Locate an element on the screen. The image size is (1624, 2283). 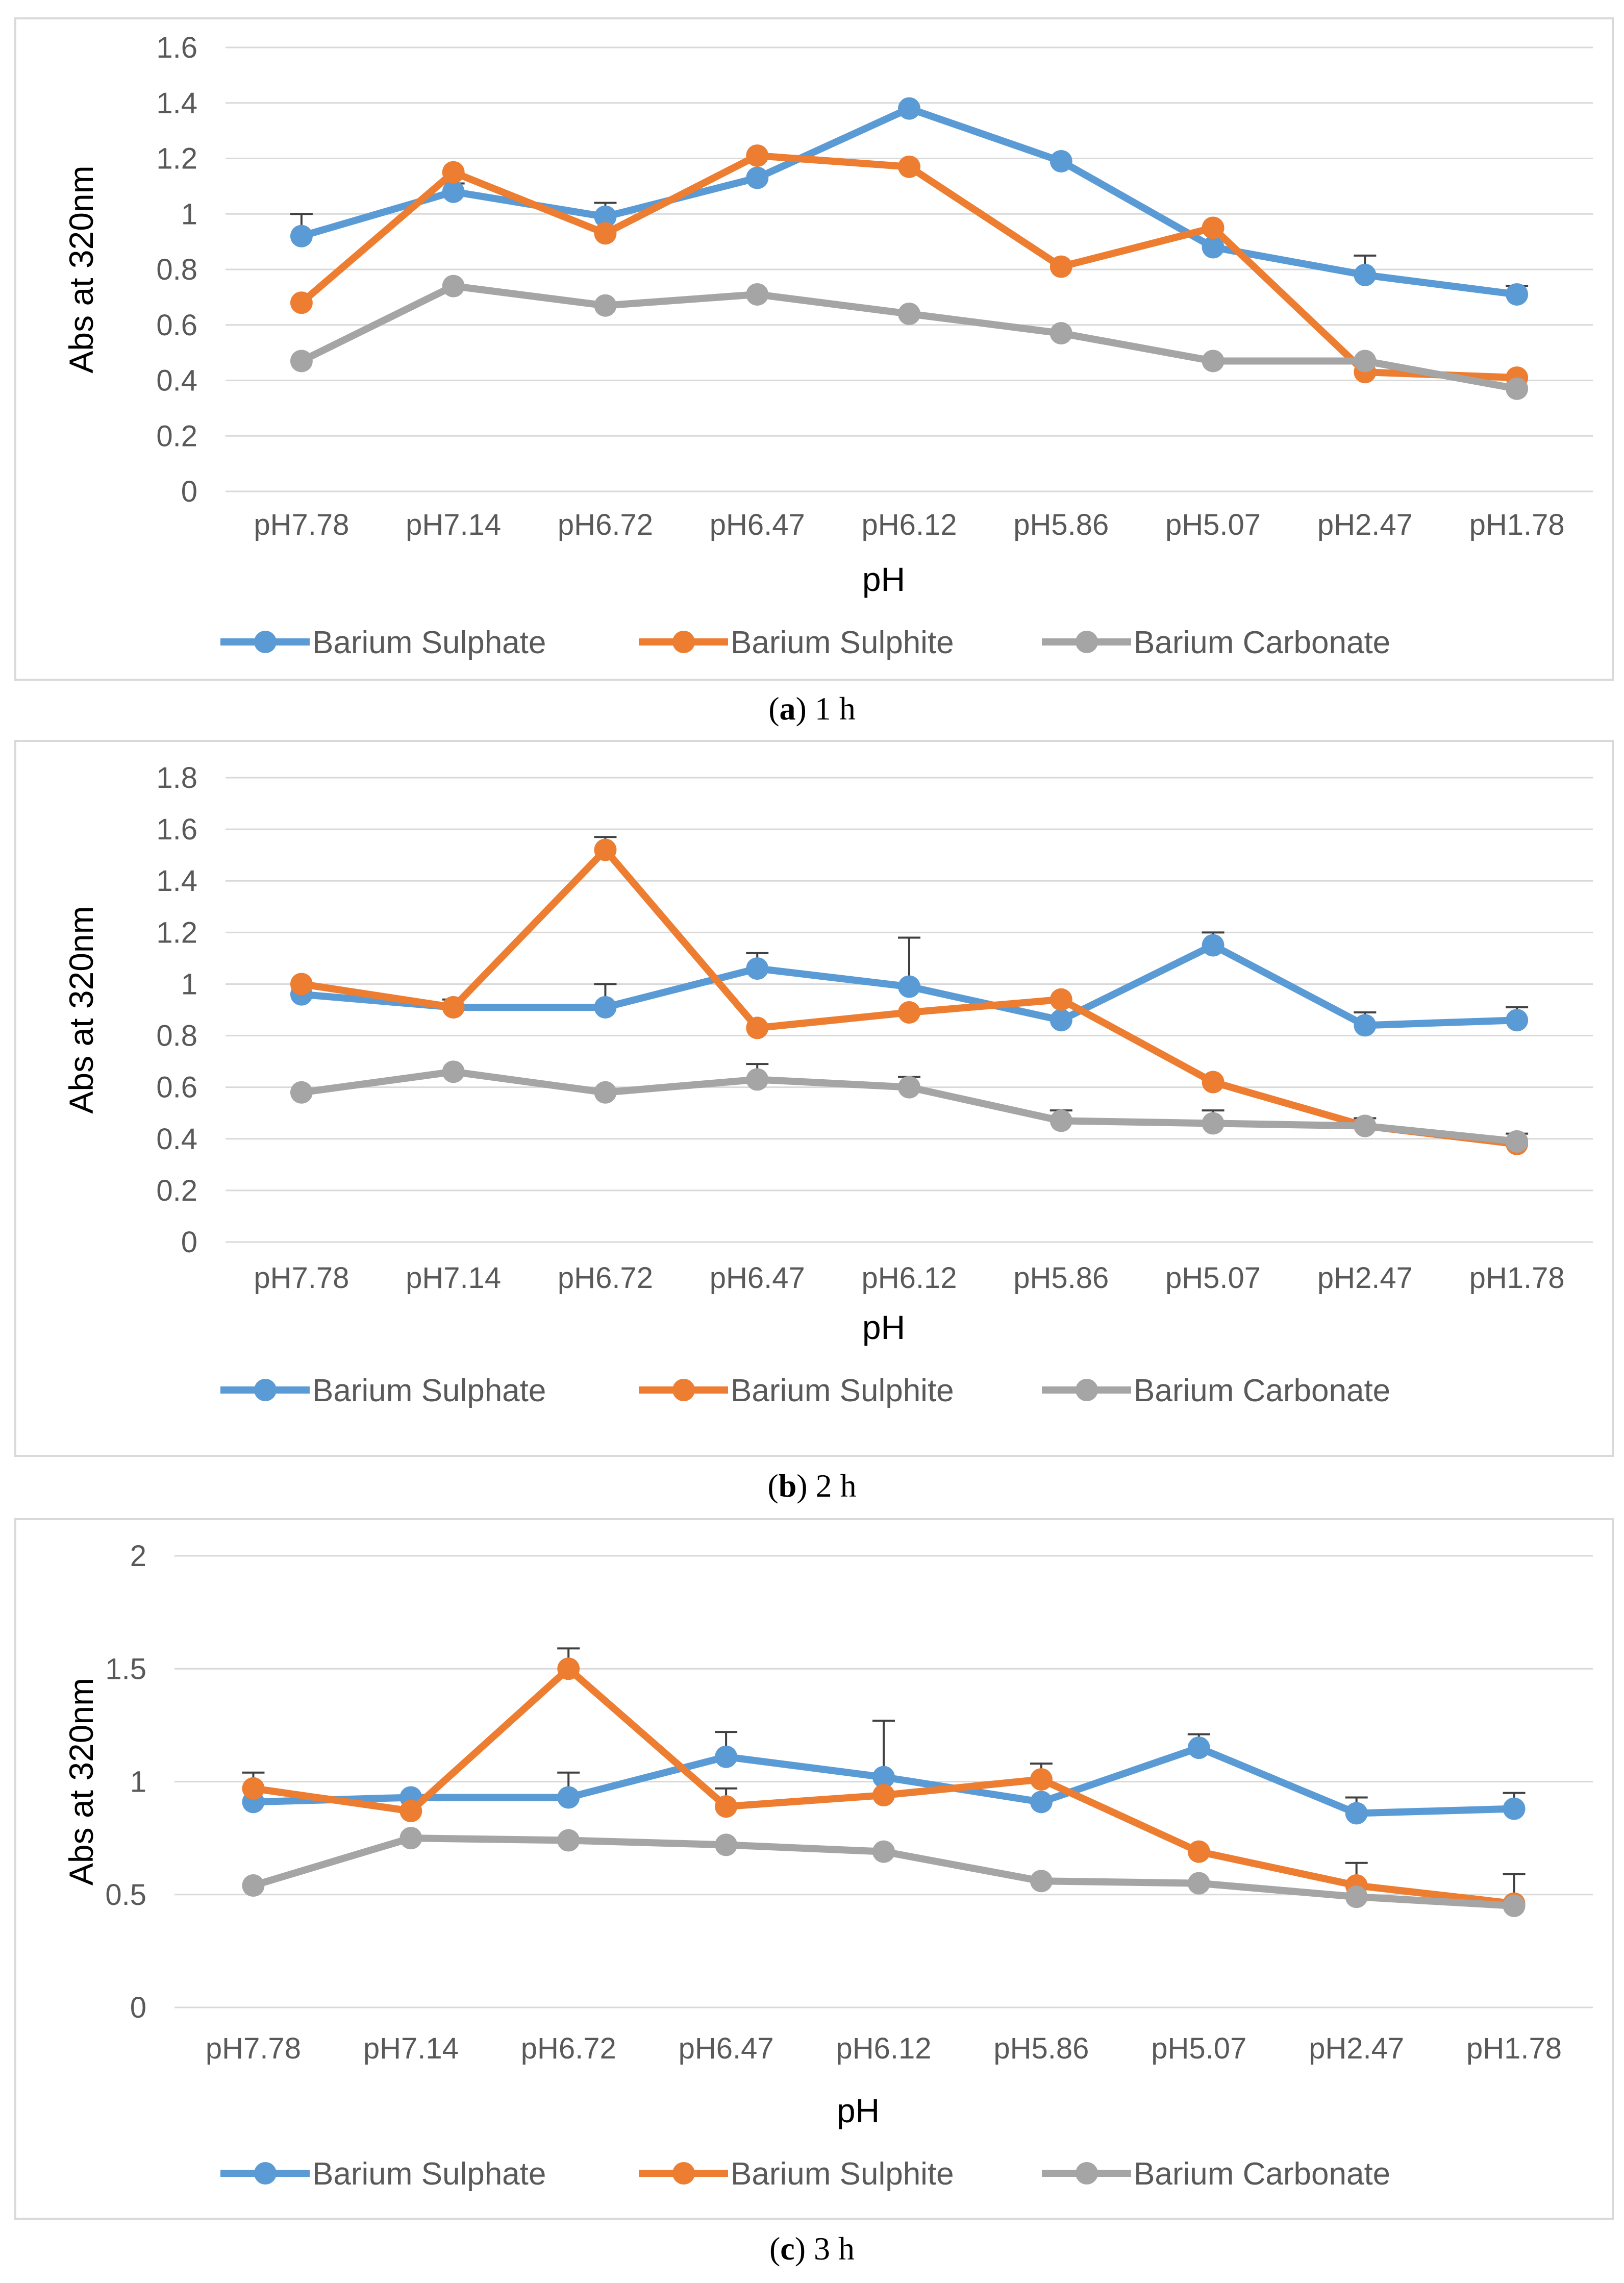
x-tick-label: pH5.07 is located at coordinates (1213, 1278).